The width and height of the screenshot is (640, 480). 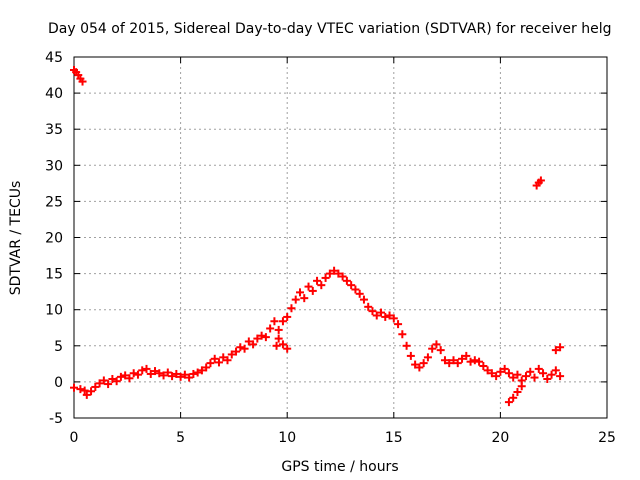 What do you see at coordinates (16, 238) in the screenshot?
I see `y-axis-label: SDTVAR / TECUs` at bounding box center [16, 238].